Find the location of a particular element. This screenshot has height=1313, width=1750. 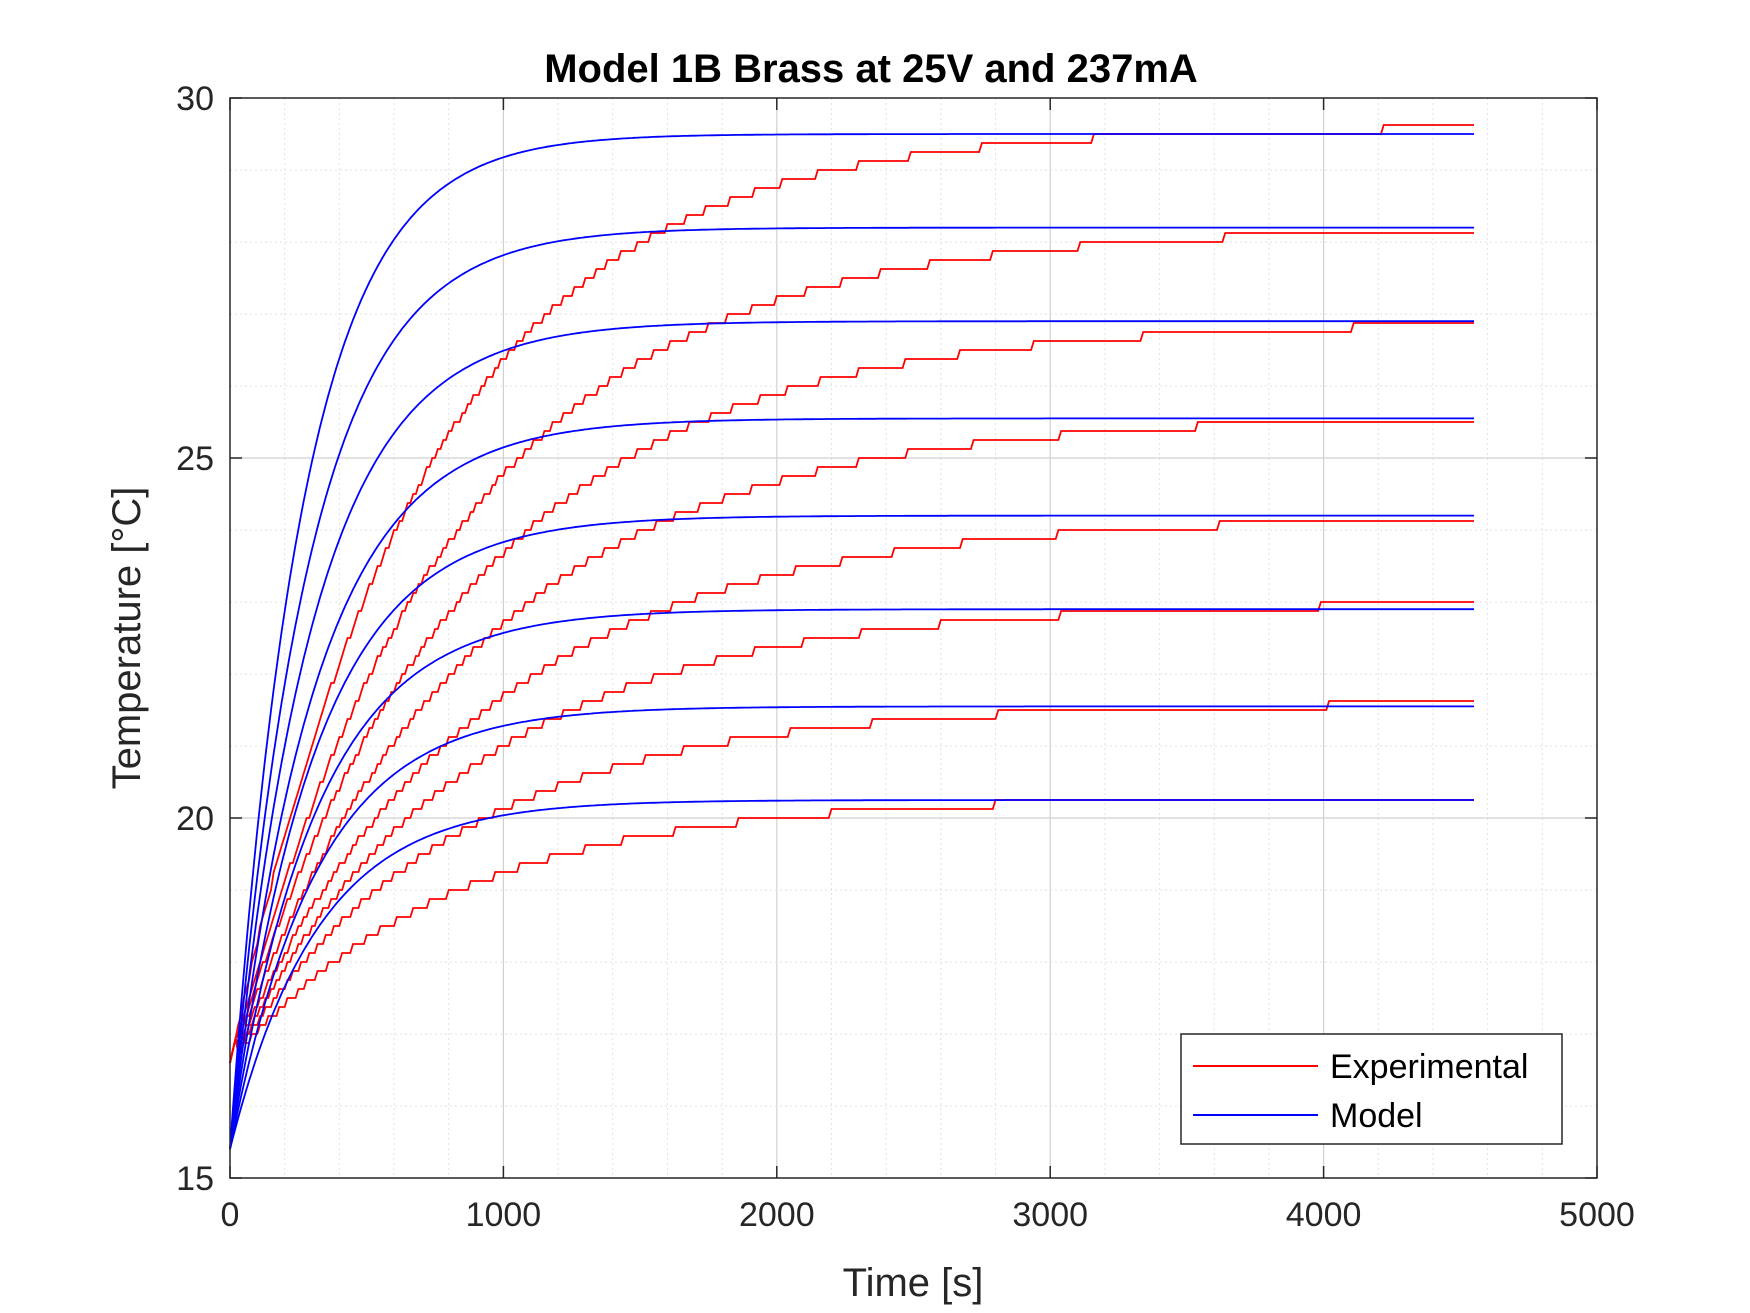

legend-label-experimental: Experimental is located at coordinates (1429, 1067).